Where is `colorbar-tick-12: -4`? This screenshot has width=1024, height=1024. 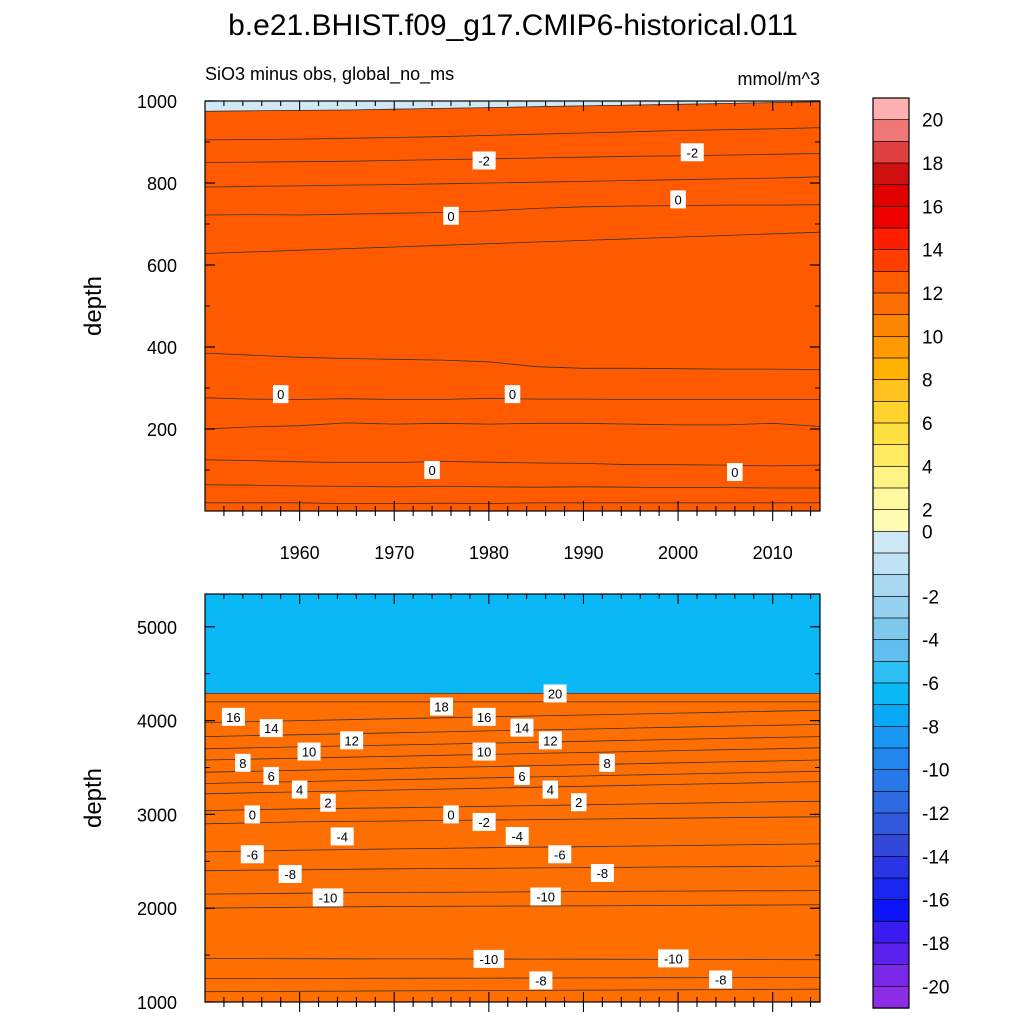 colorbar-tick-12: -4 is located at coordinates (930, 641).